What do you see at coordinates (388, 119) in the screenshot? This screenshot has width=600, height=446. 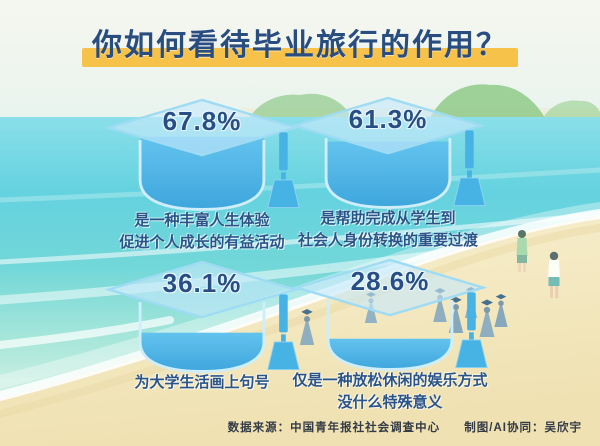 I see `percent-value: 61.3%` at bounding box center [388, 119].